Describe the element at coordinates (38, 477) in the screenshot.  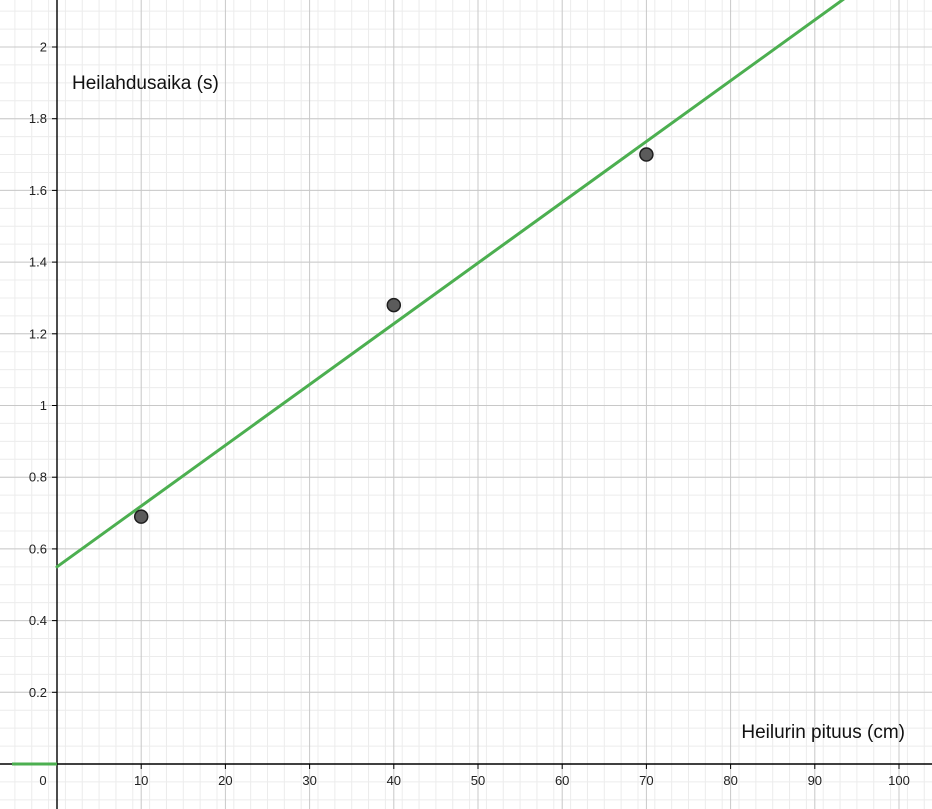
I see `y-tick-label: 0.8` at that location.